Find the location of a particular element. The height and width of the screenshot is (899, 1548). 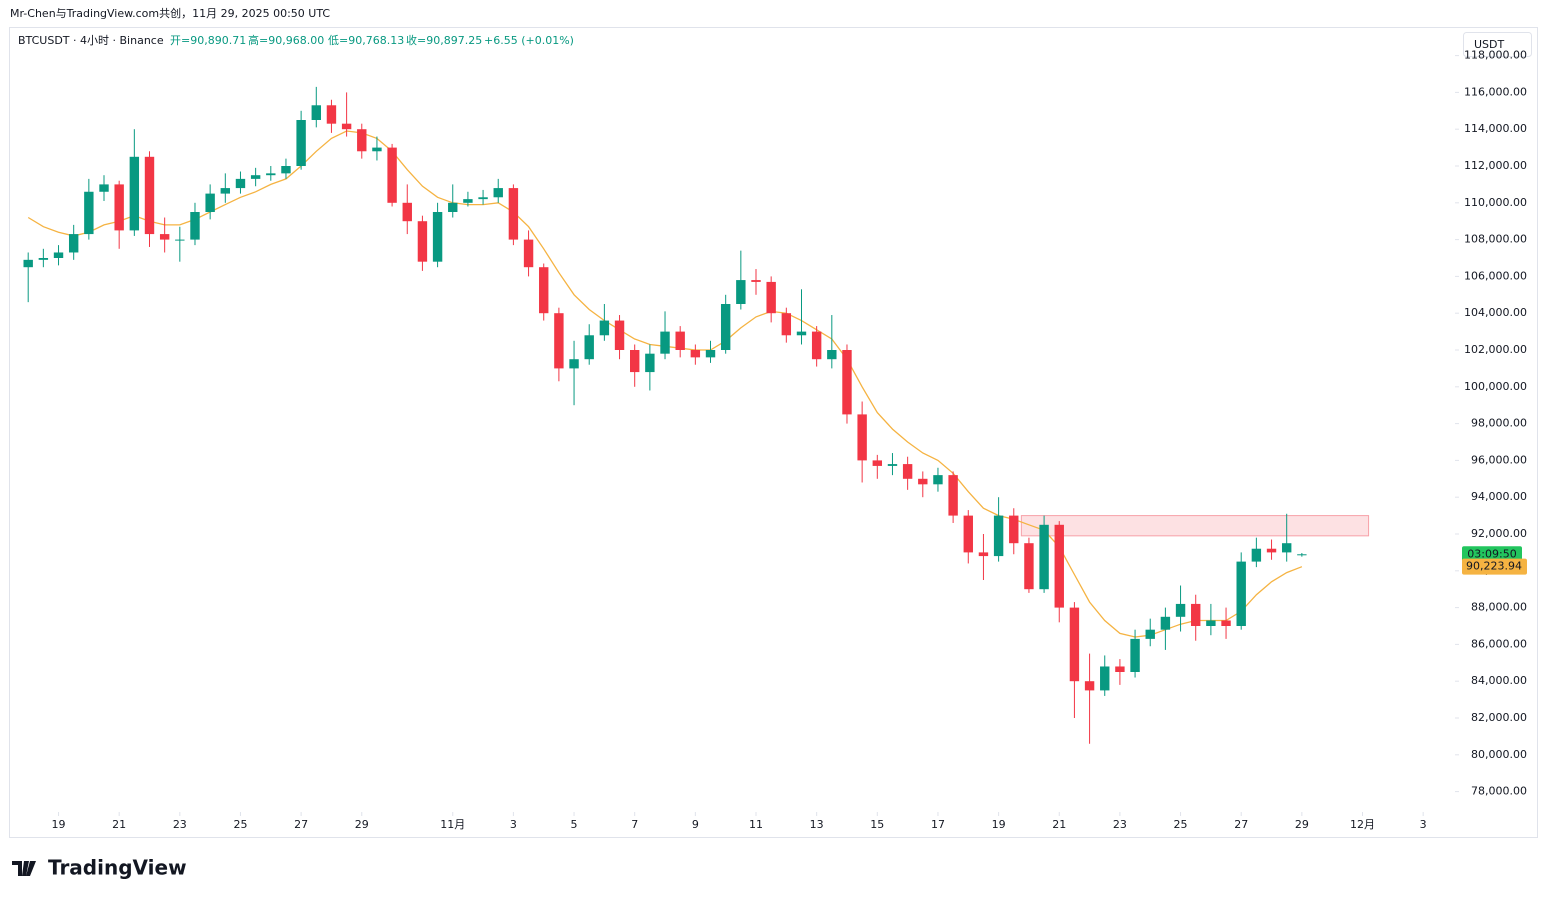

logo-text: TradingView is located at coordinates (117, 868).